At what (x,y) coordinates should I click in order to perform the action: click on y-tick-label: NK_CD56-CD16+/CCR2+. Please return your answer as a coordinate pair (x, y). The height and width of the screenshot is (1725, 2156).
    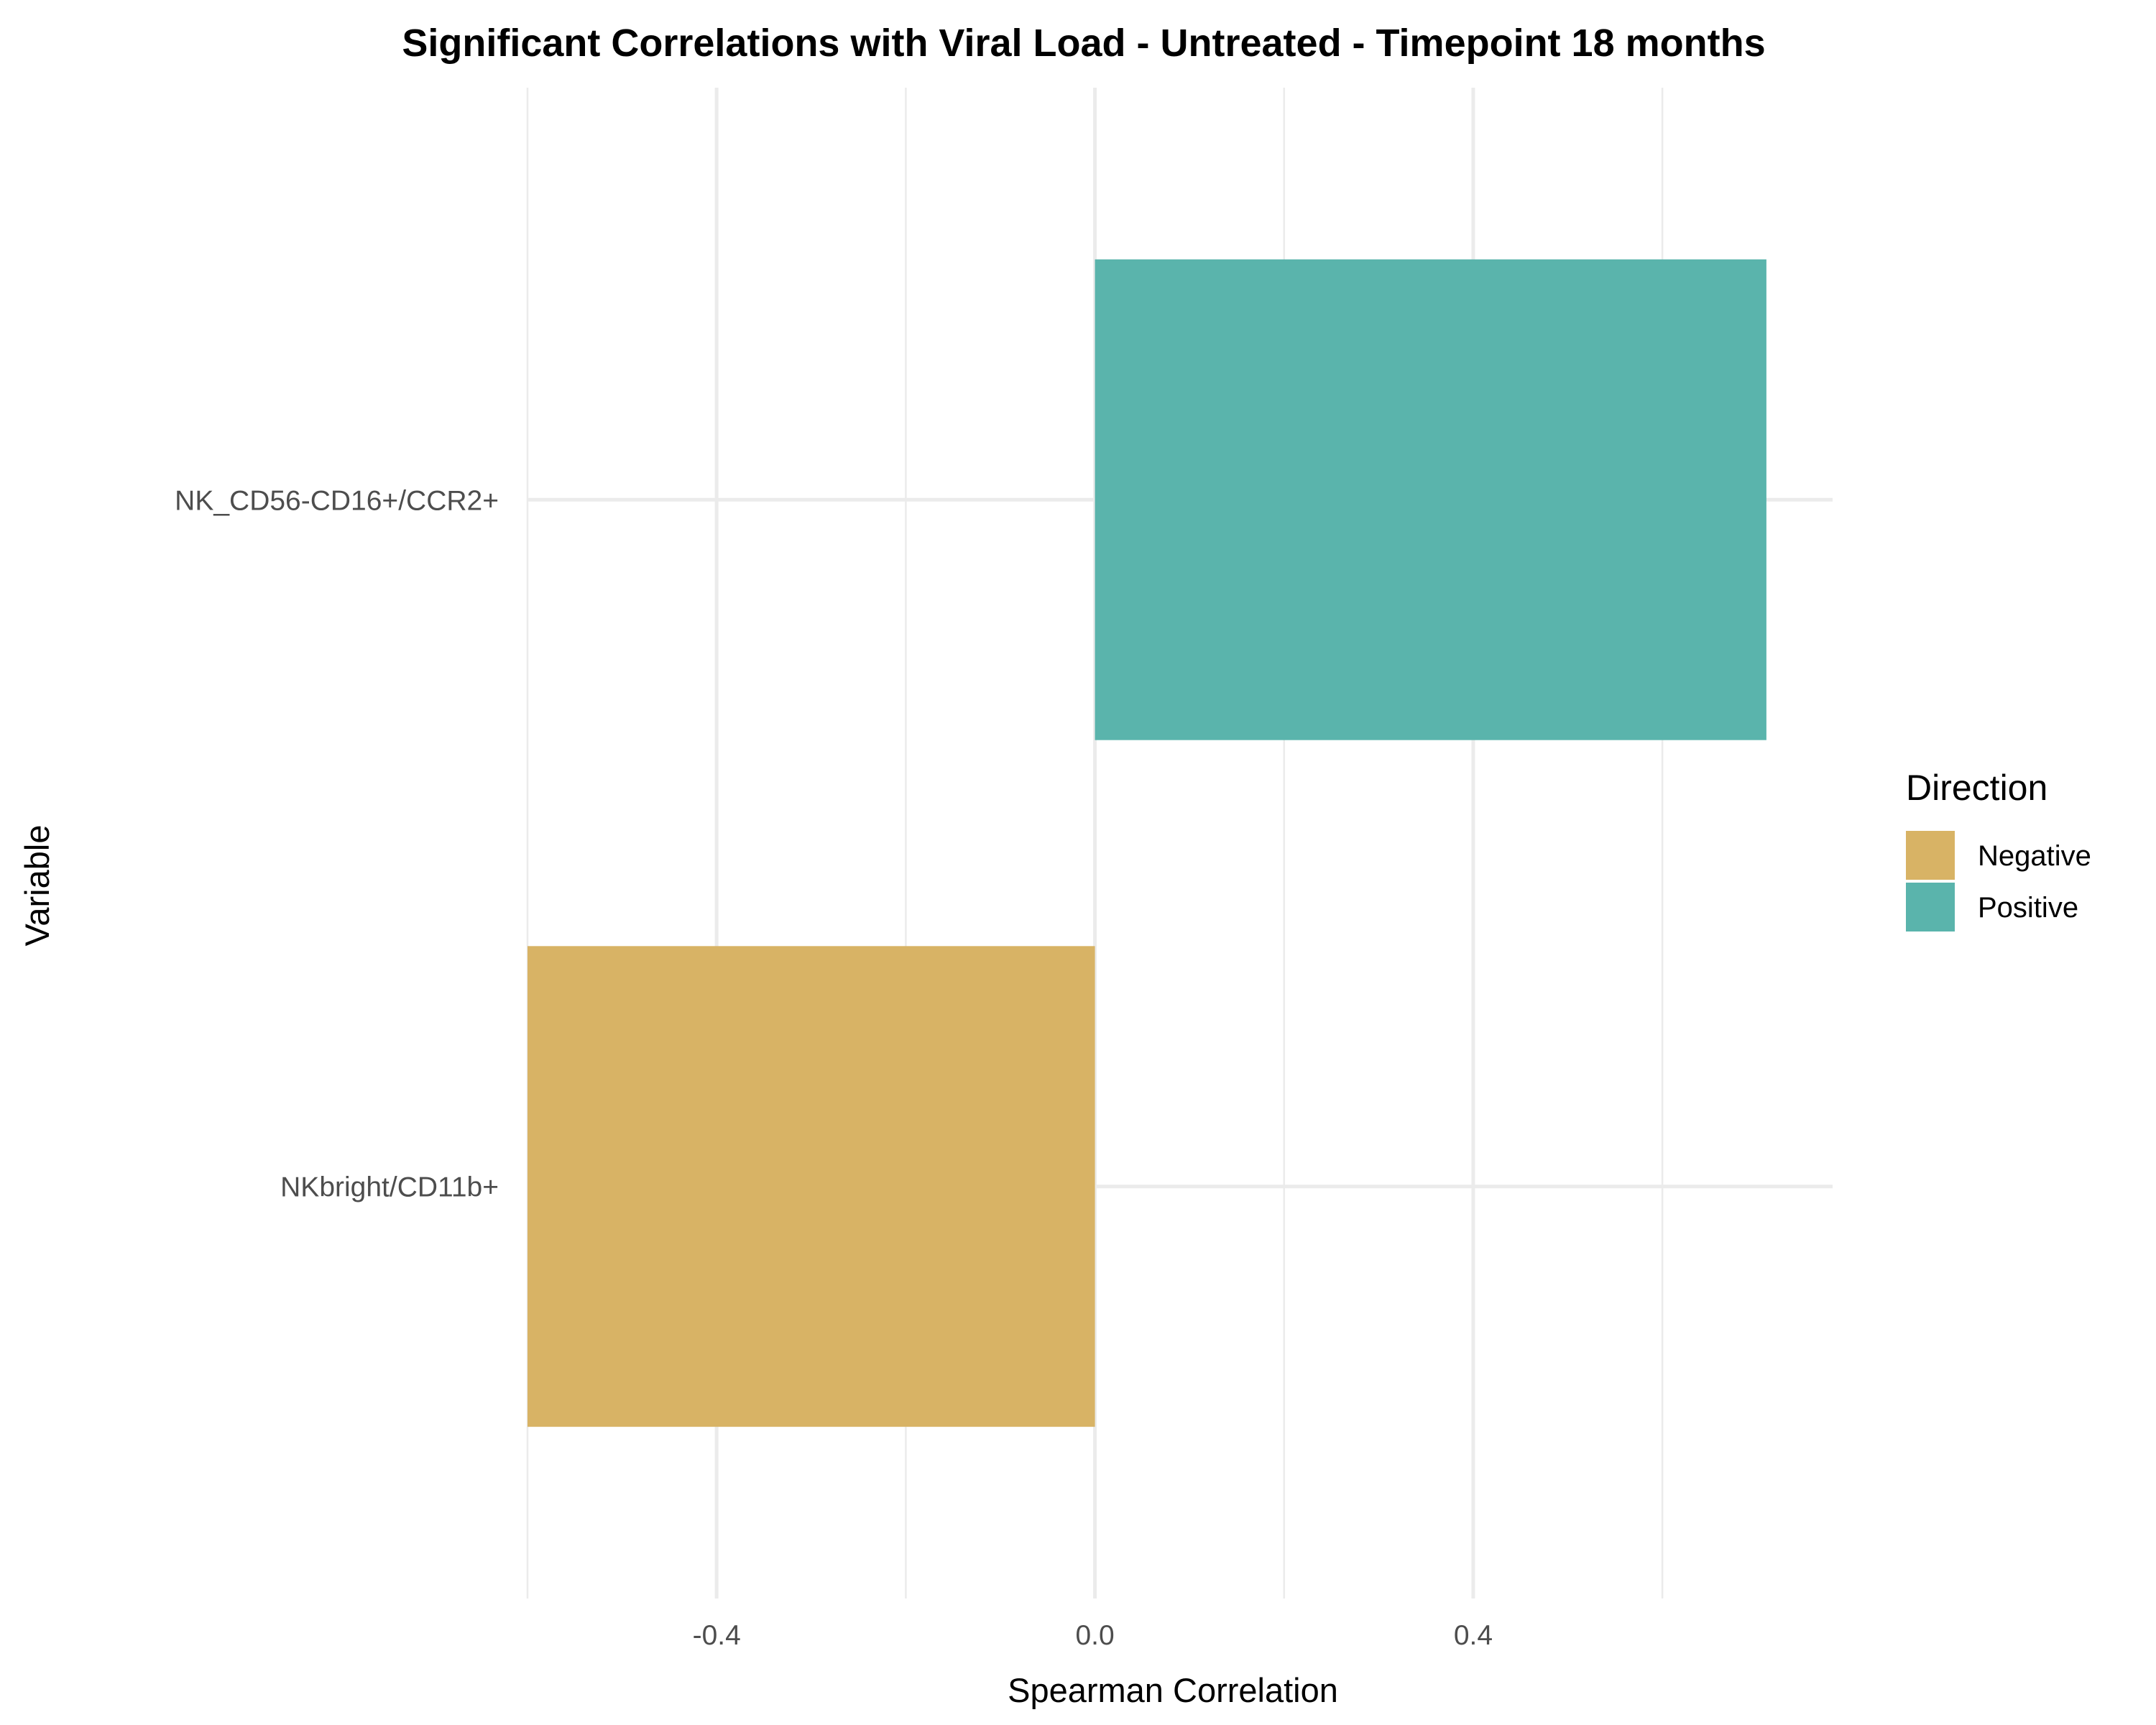
    Looking at the image, I should click on (337, 500).